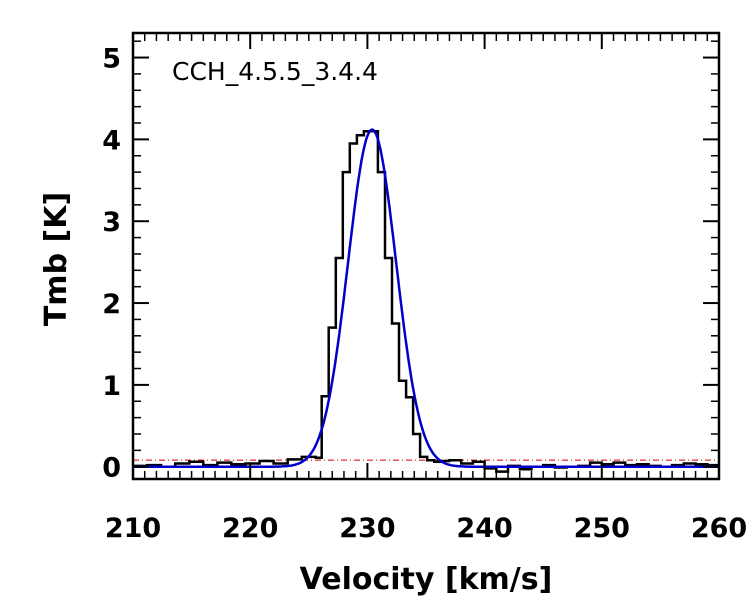 This screenshot has width=750, height=600. Describe the element at coordinates (275, 71) in the screenshot. I see `chart-annotation: CCH_4.5.5_3.4.4` at that location.